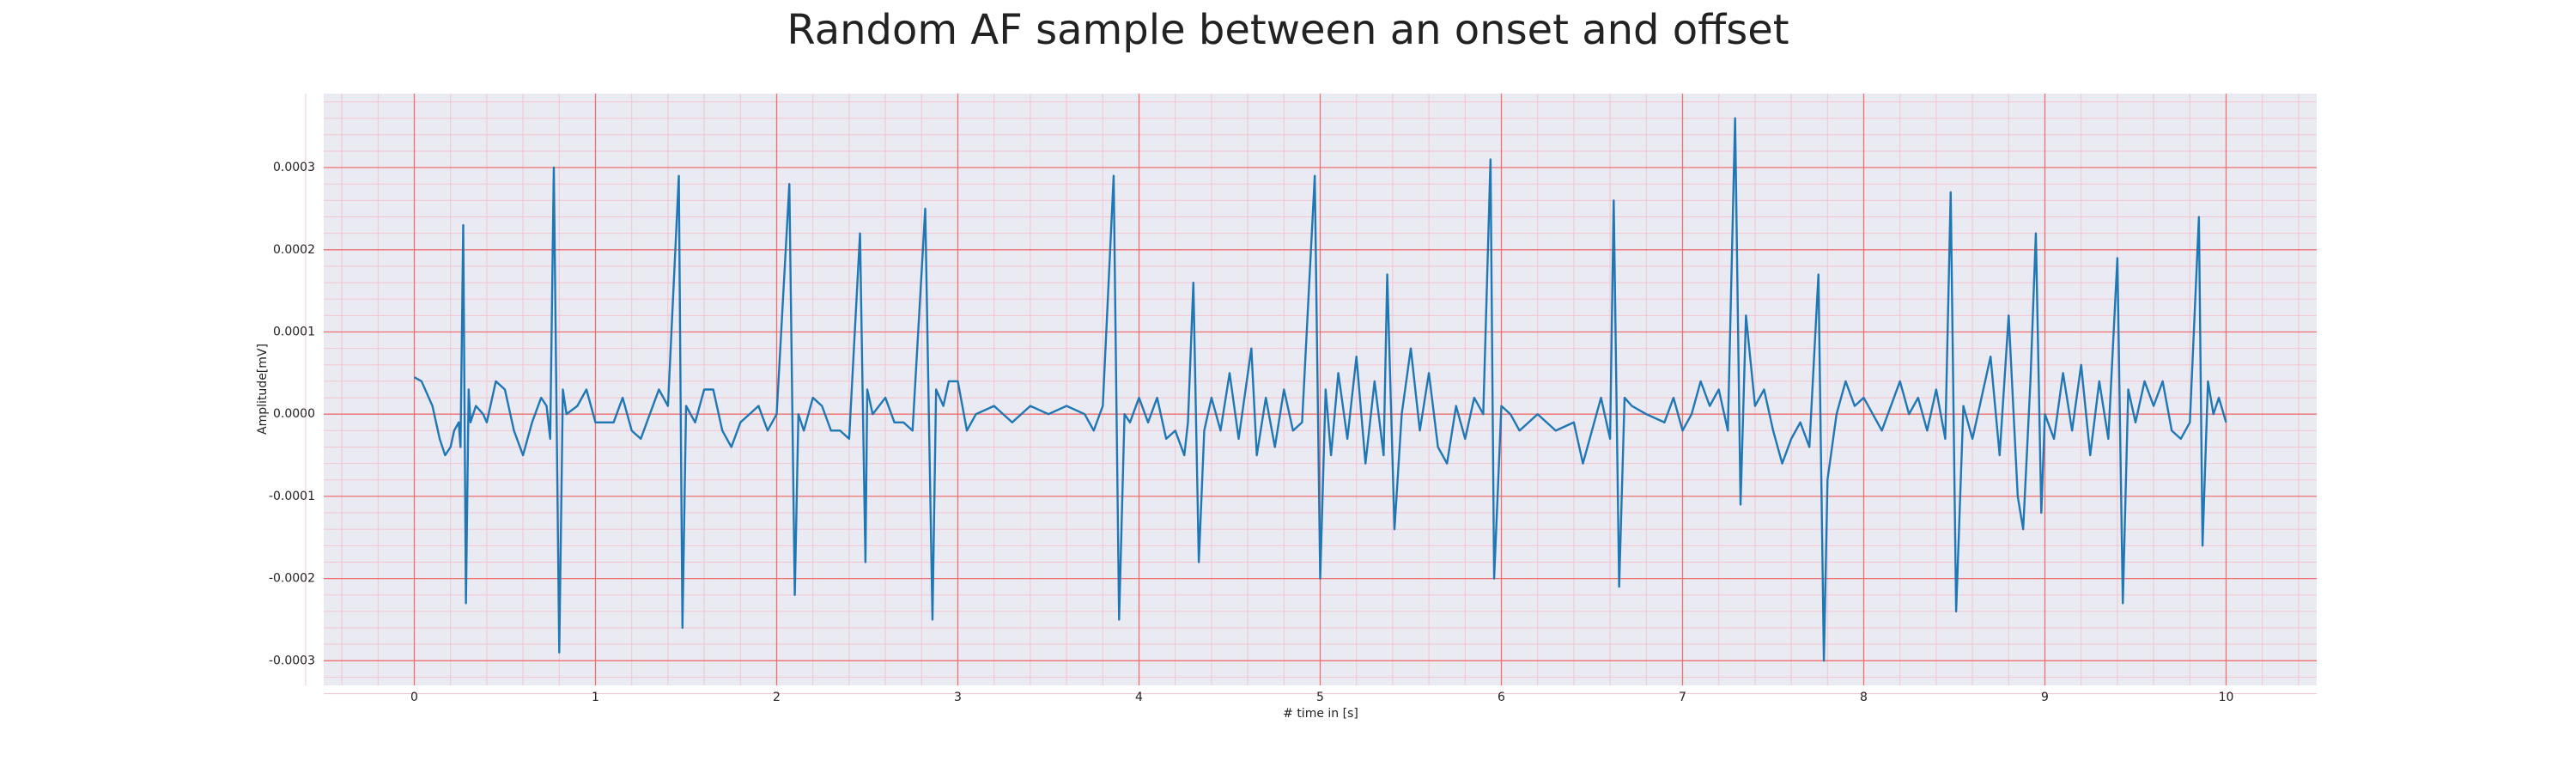 Image resolution: width=2576 pixels, height=773 pixels. What do you see at coordinates (294, 167) in the screenshot?
I see `y-tick-label: 0.0003` at bounding box center [294, 167].